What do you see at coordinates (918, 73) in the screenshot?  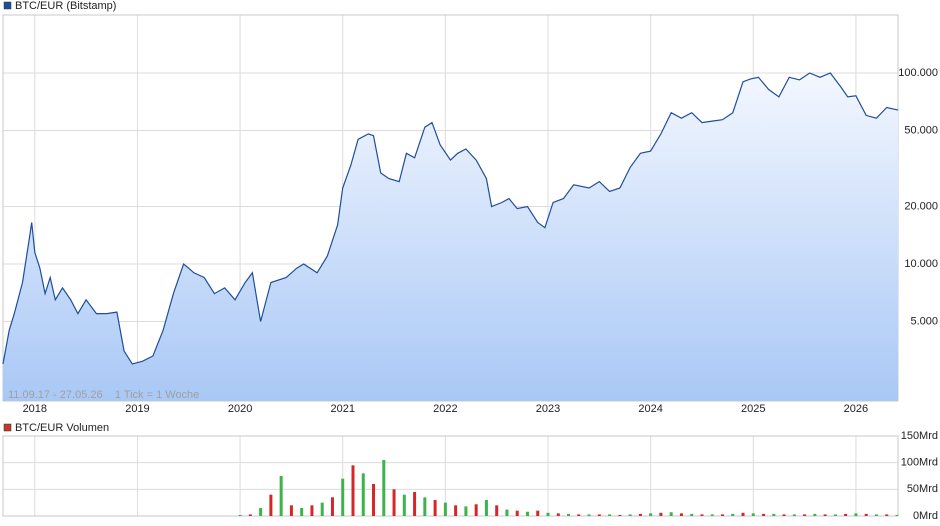 I see `y-tick-label: 100.000` at bounding box center [918, 73].